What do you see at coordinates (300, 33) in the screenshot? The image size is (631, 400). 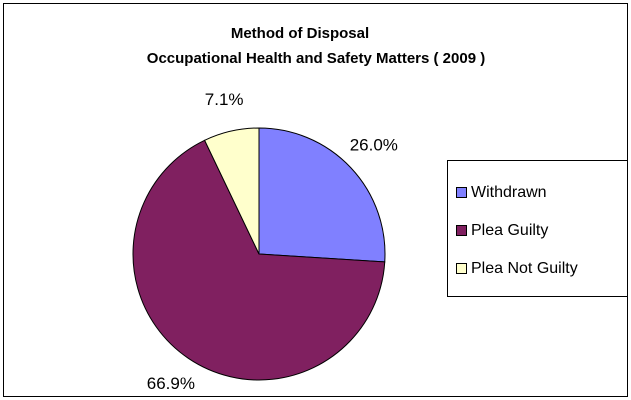 I see `chart-title: Method of Disposal` at bounding box center [300, 33].